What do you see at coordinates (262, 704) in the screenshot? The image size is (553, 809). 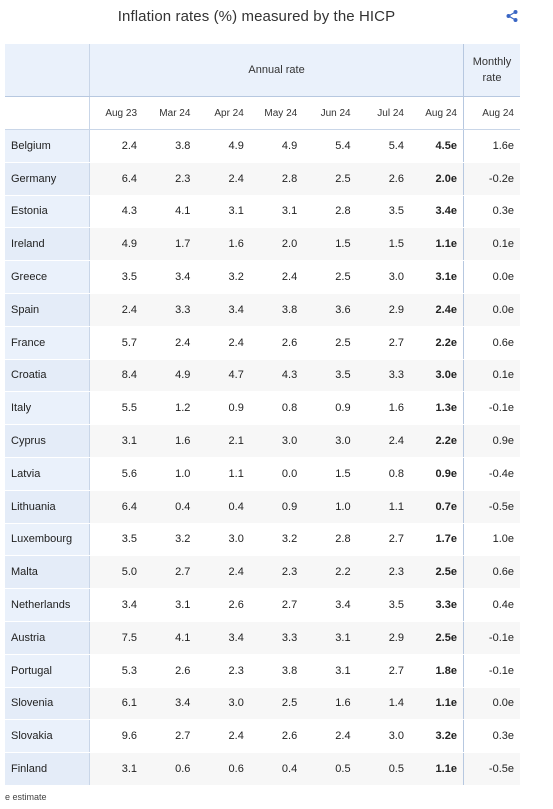 I see `table-row: Slovenia 6.1 3.4 3.0 2.5 1.6 1.4 1.1e 0.0e` at bounding box center [262, 704].